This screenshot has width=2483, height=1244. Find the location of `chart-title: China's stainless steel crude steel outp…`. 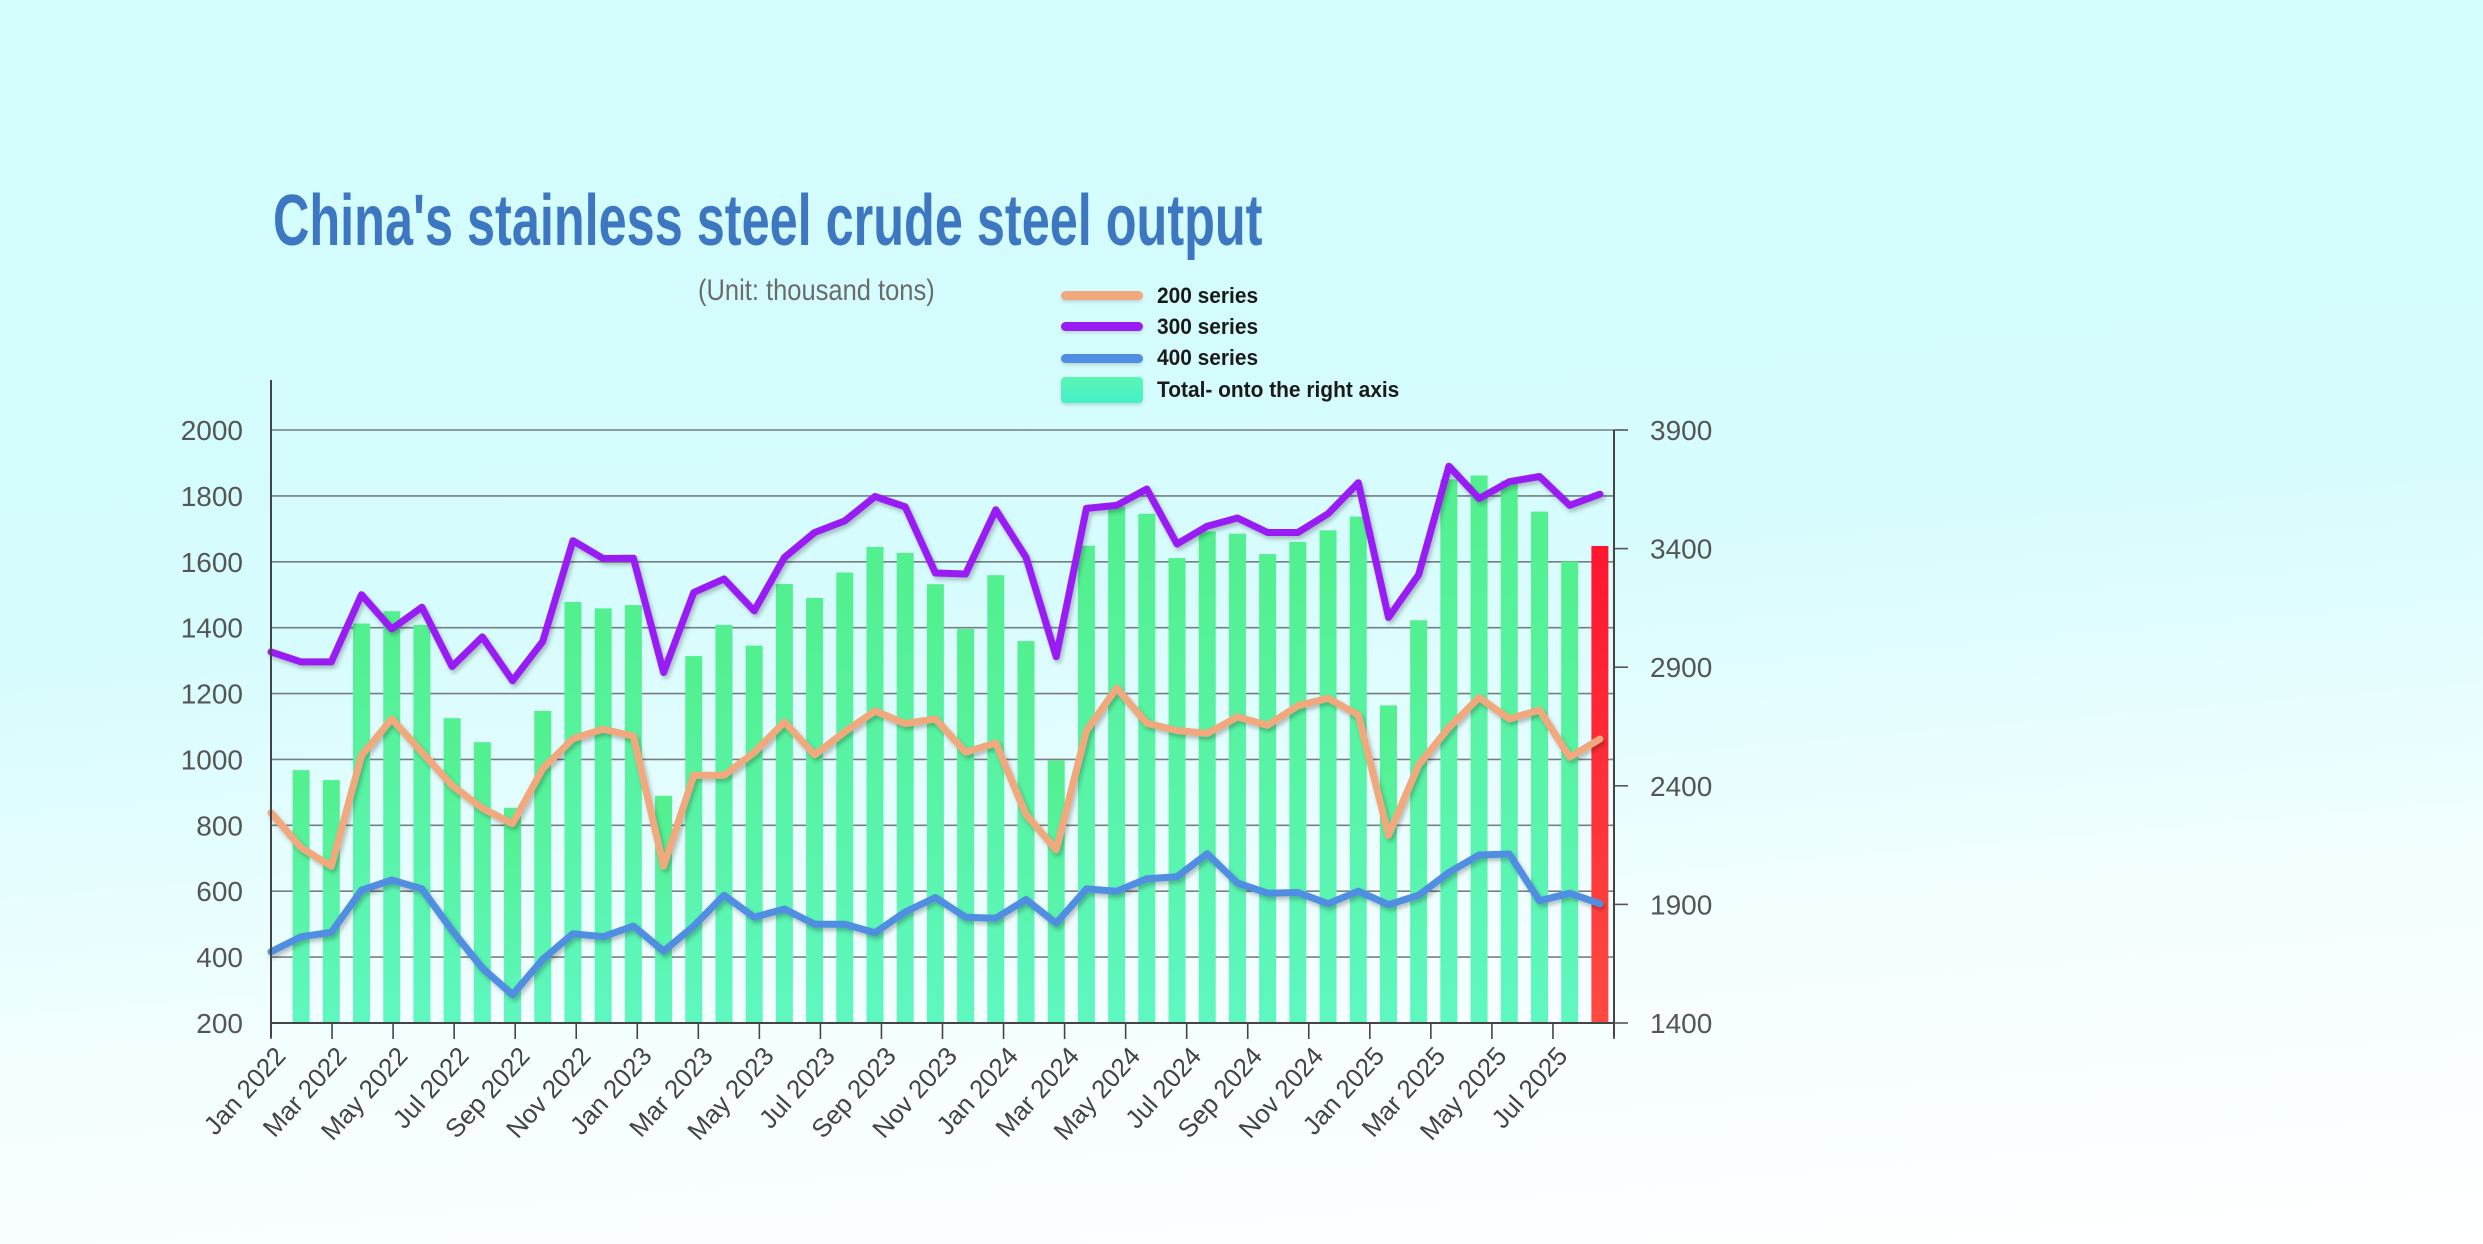

chart-title: China's stainless steel crude steel outp… is located at coordinates (768, 221).